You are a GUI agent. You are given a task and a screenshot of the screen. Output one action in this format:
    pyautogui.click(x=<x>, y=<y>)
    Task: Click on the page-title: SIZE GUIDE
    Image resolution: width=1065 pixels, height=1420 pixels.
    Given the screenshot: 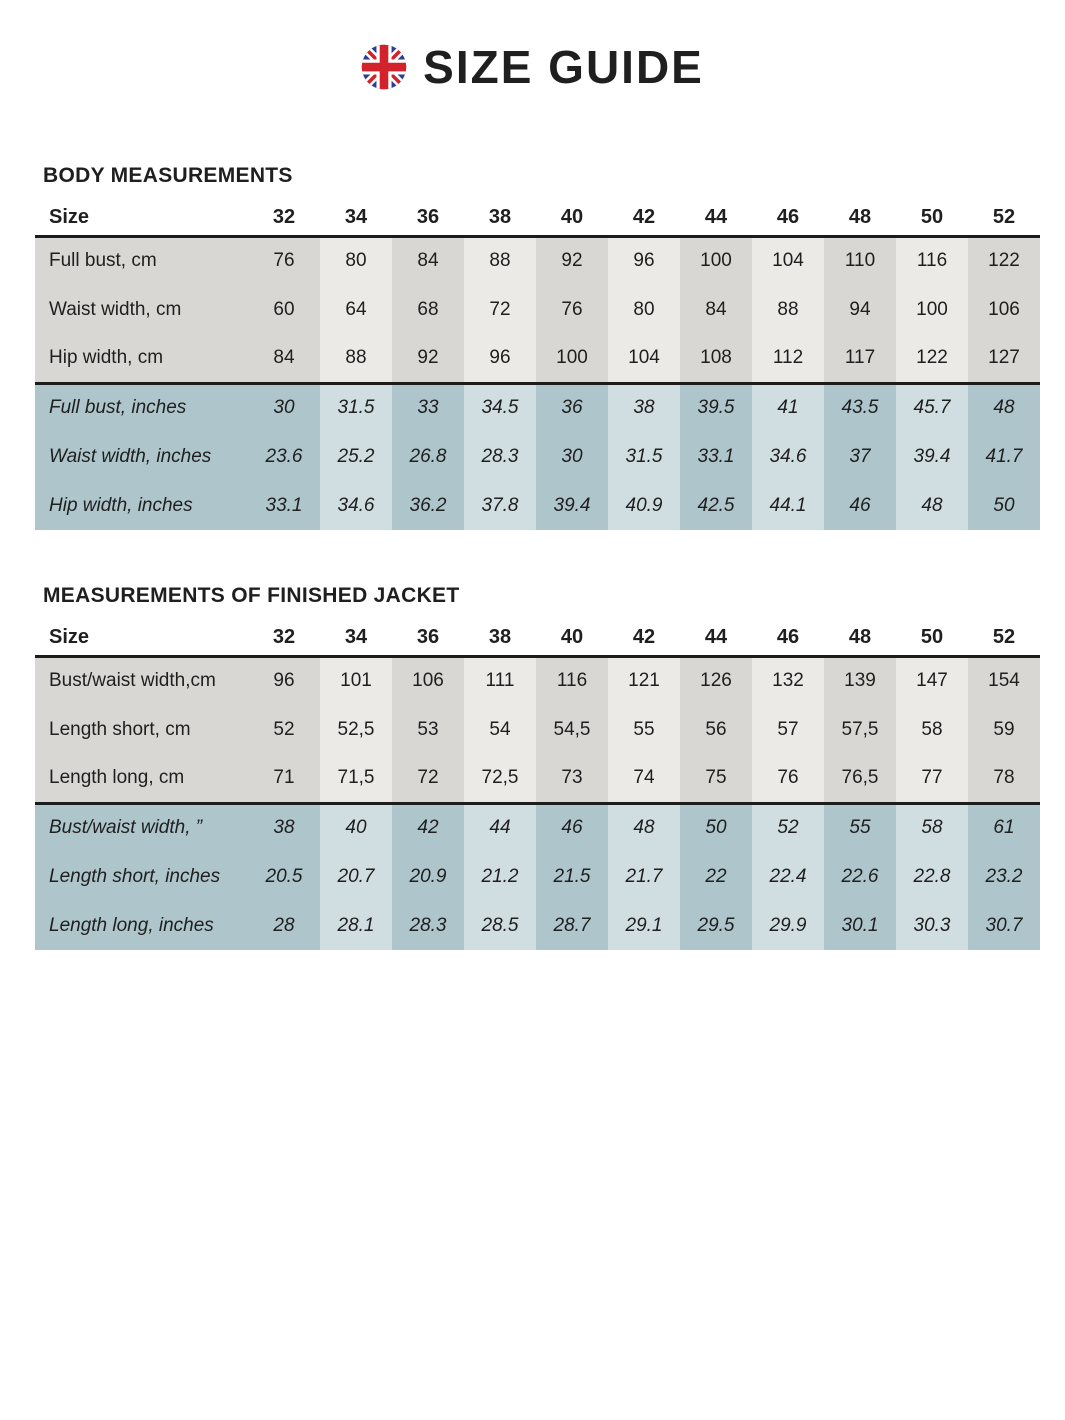 What is the action you would take?
    pyautogui.click(x=563, y=67)
    